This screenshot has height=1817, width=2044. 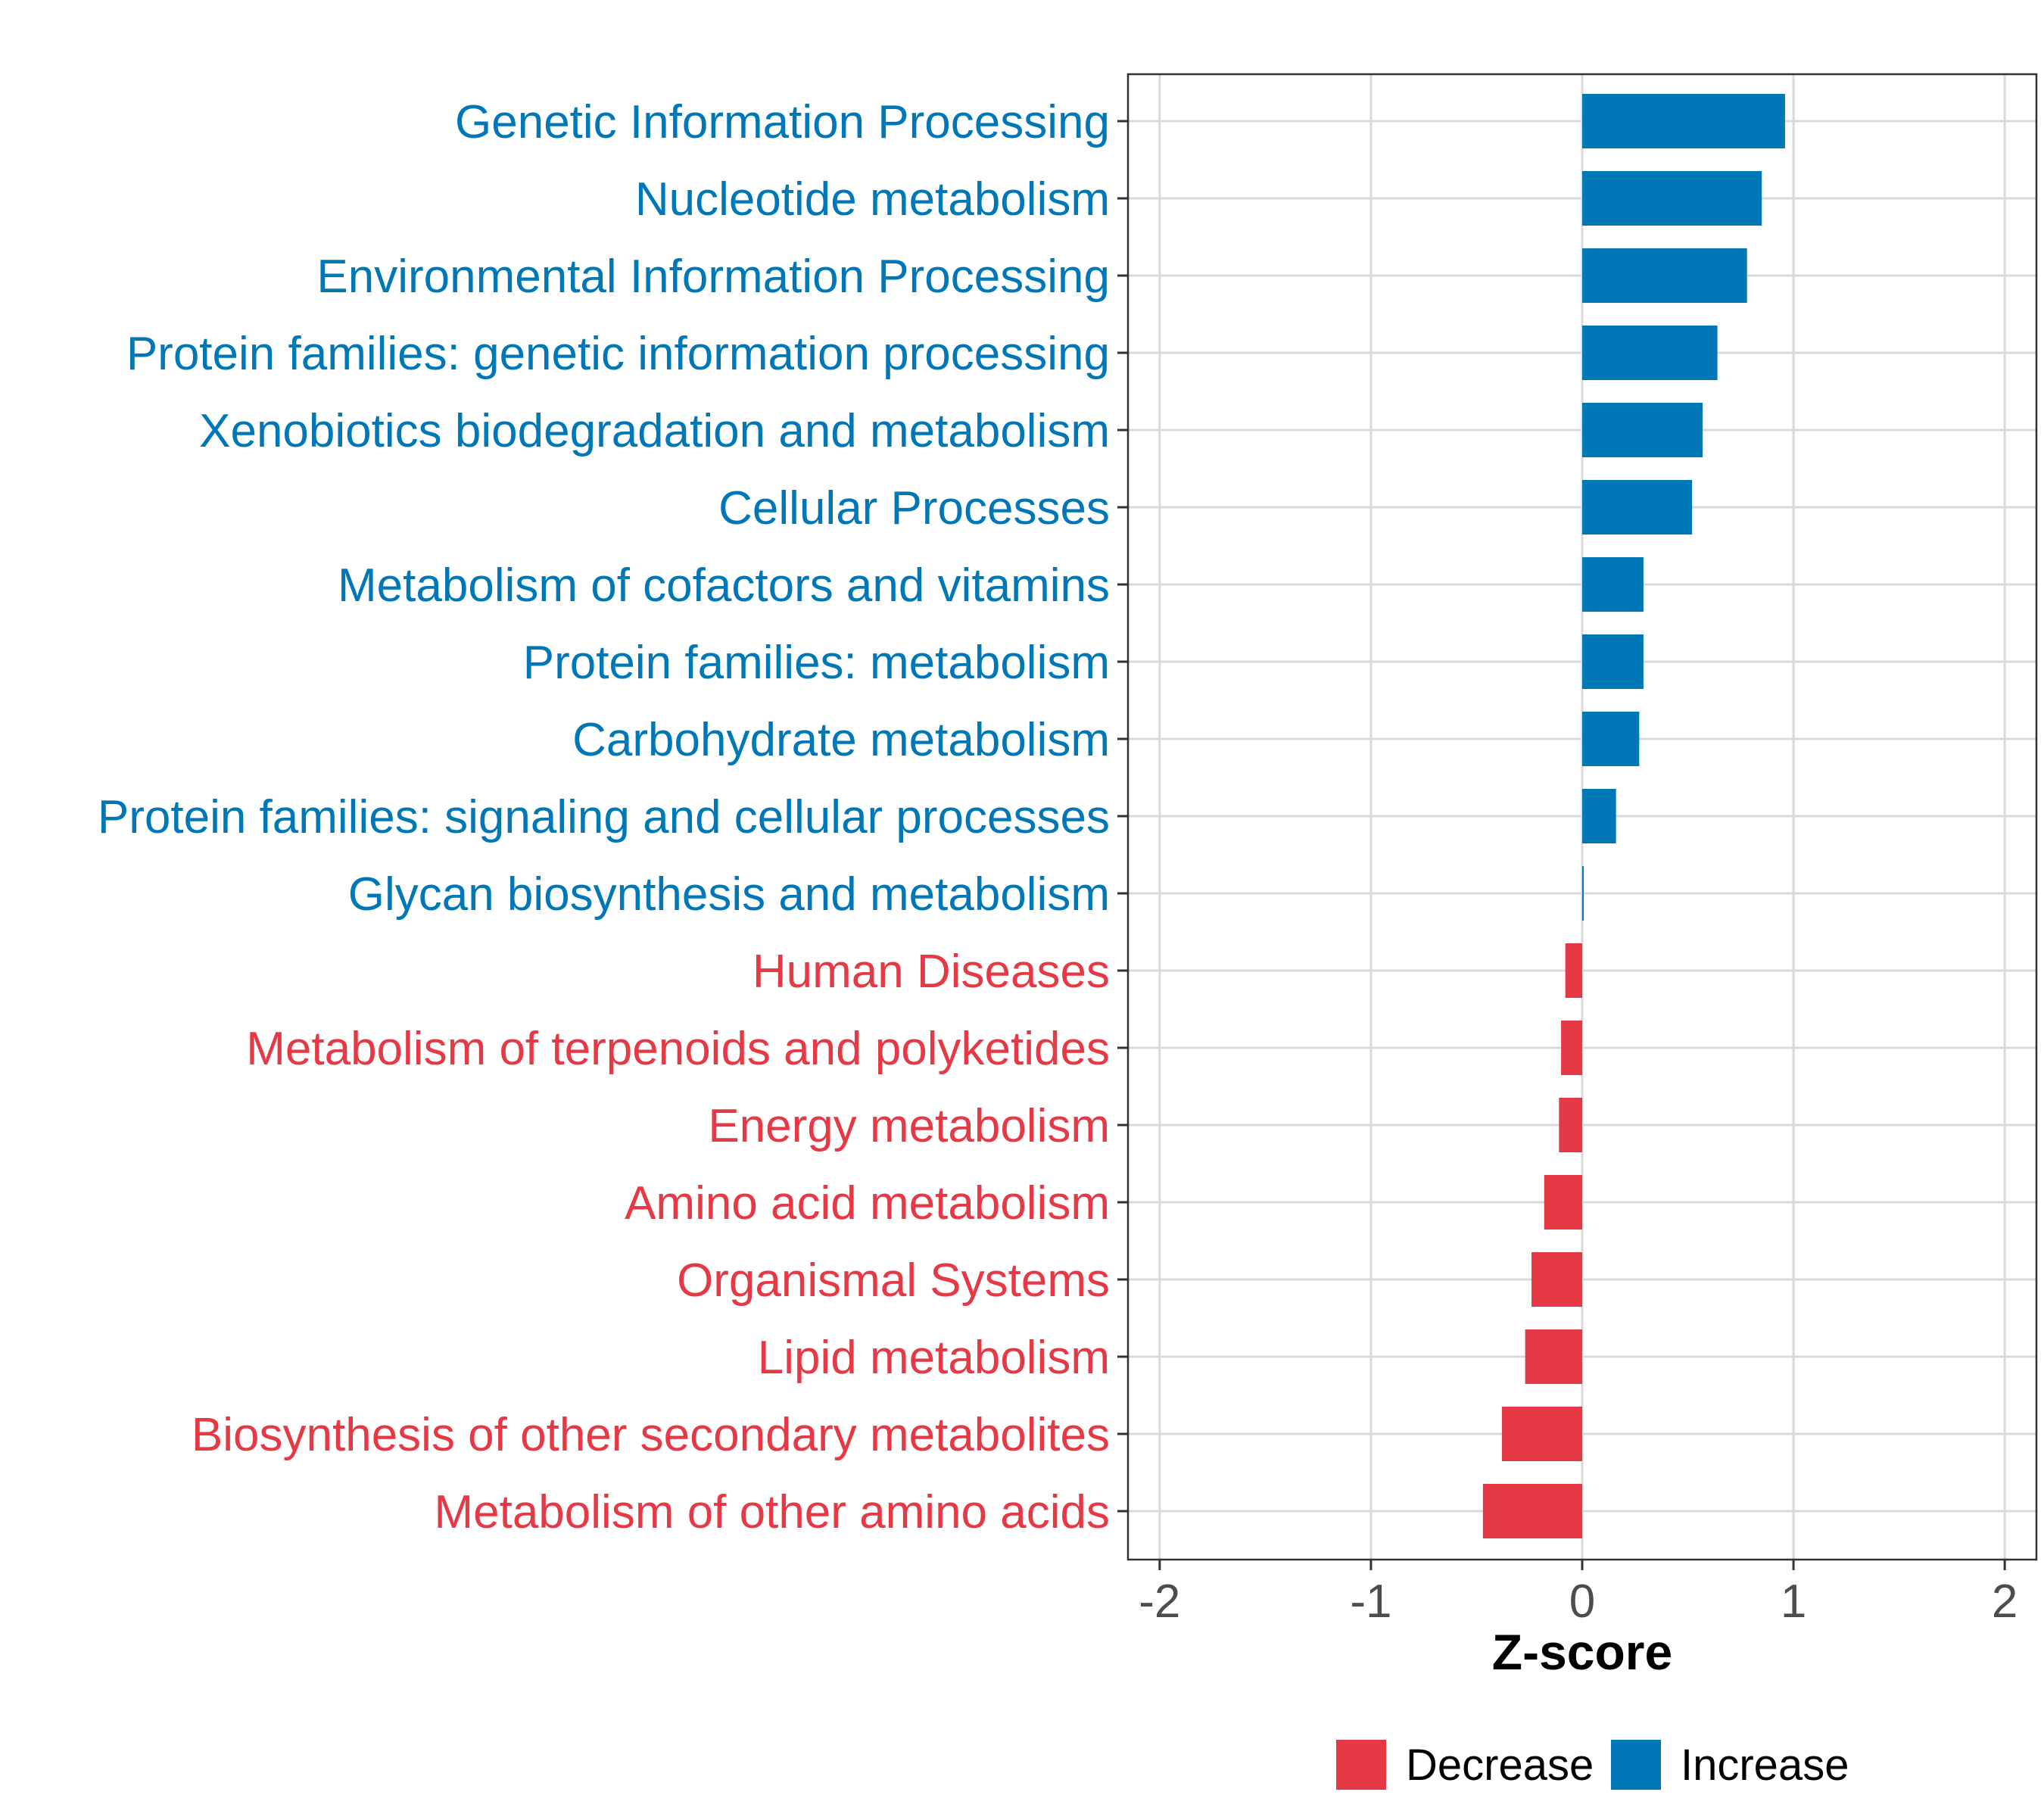 What do you see at coordinates (909, 1126) in the screenshot?
I see `category-label-13: Energy metabolism` at bounding box center [909, 1126].